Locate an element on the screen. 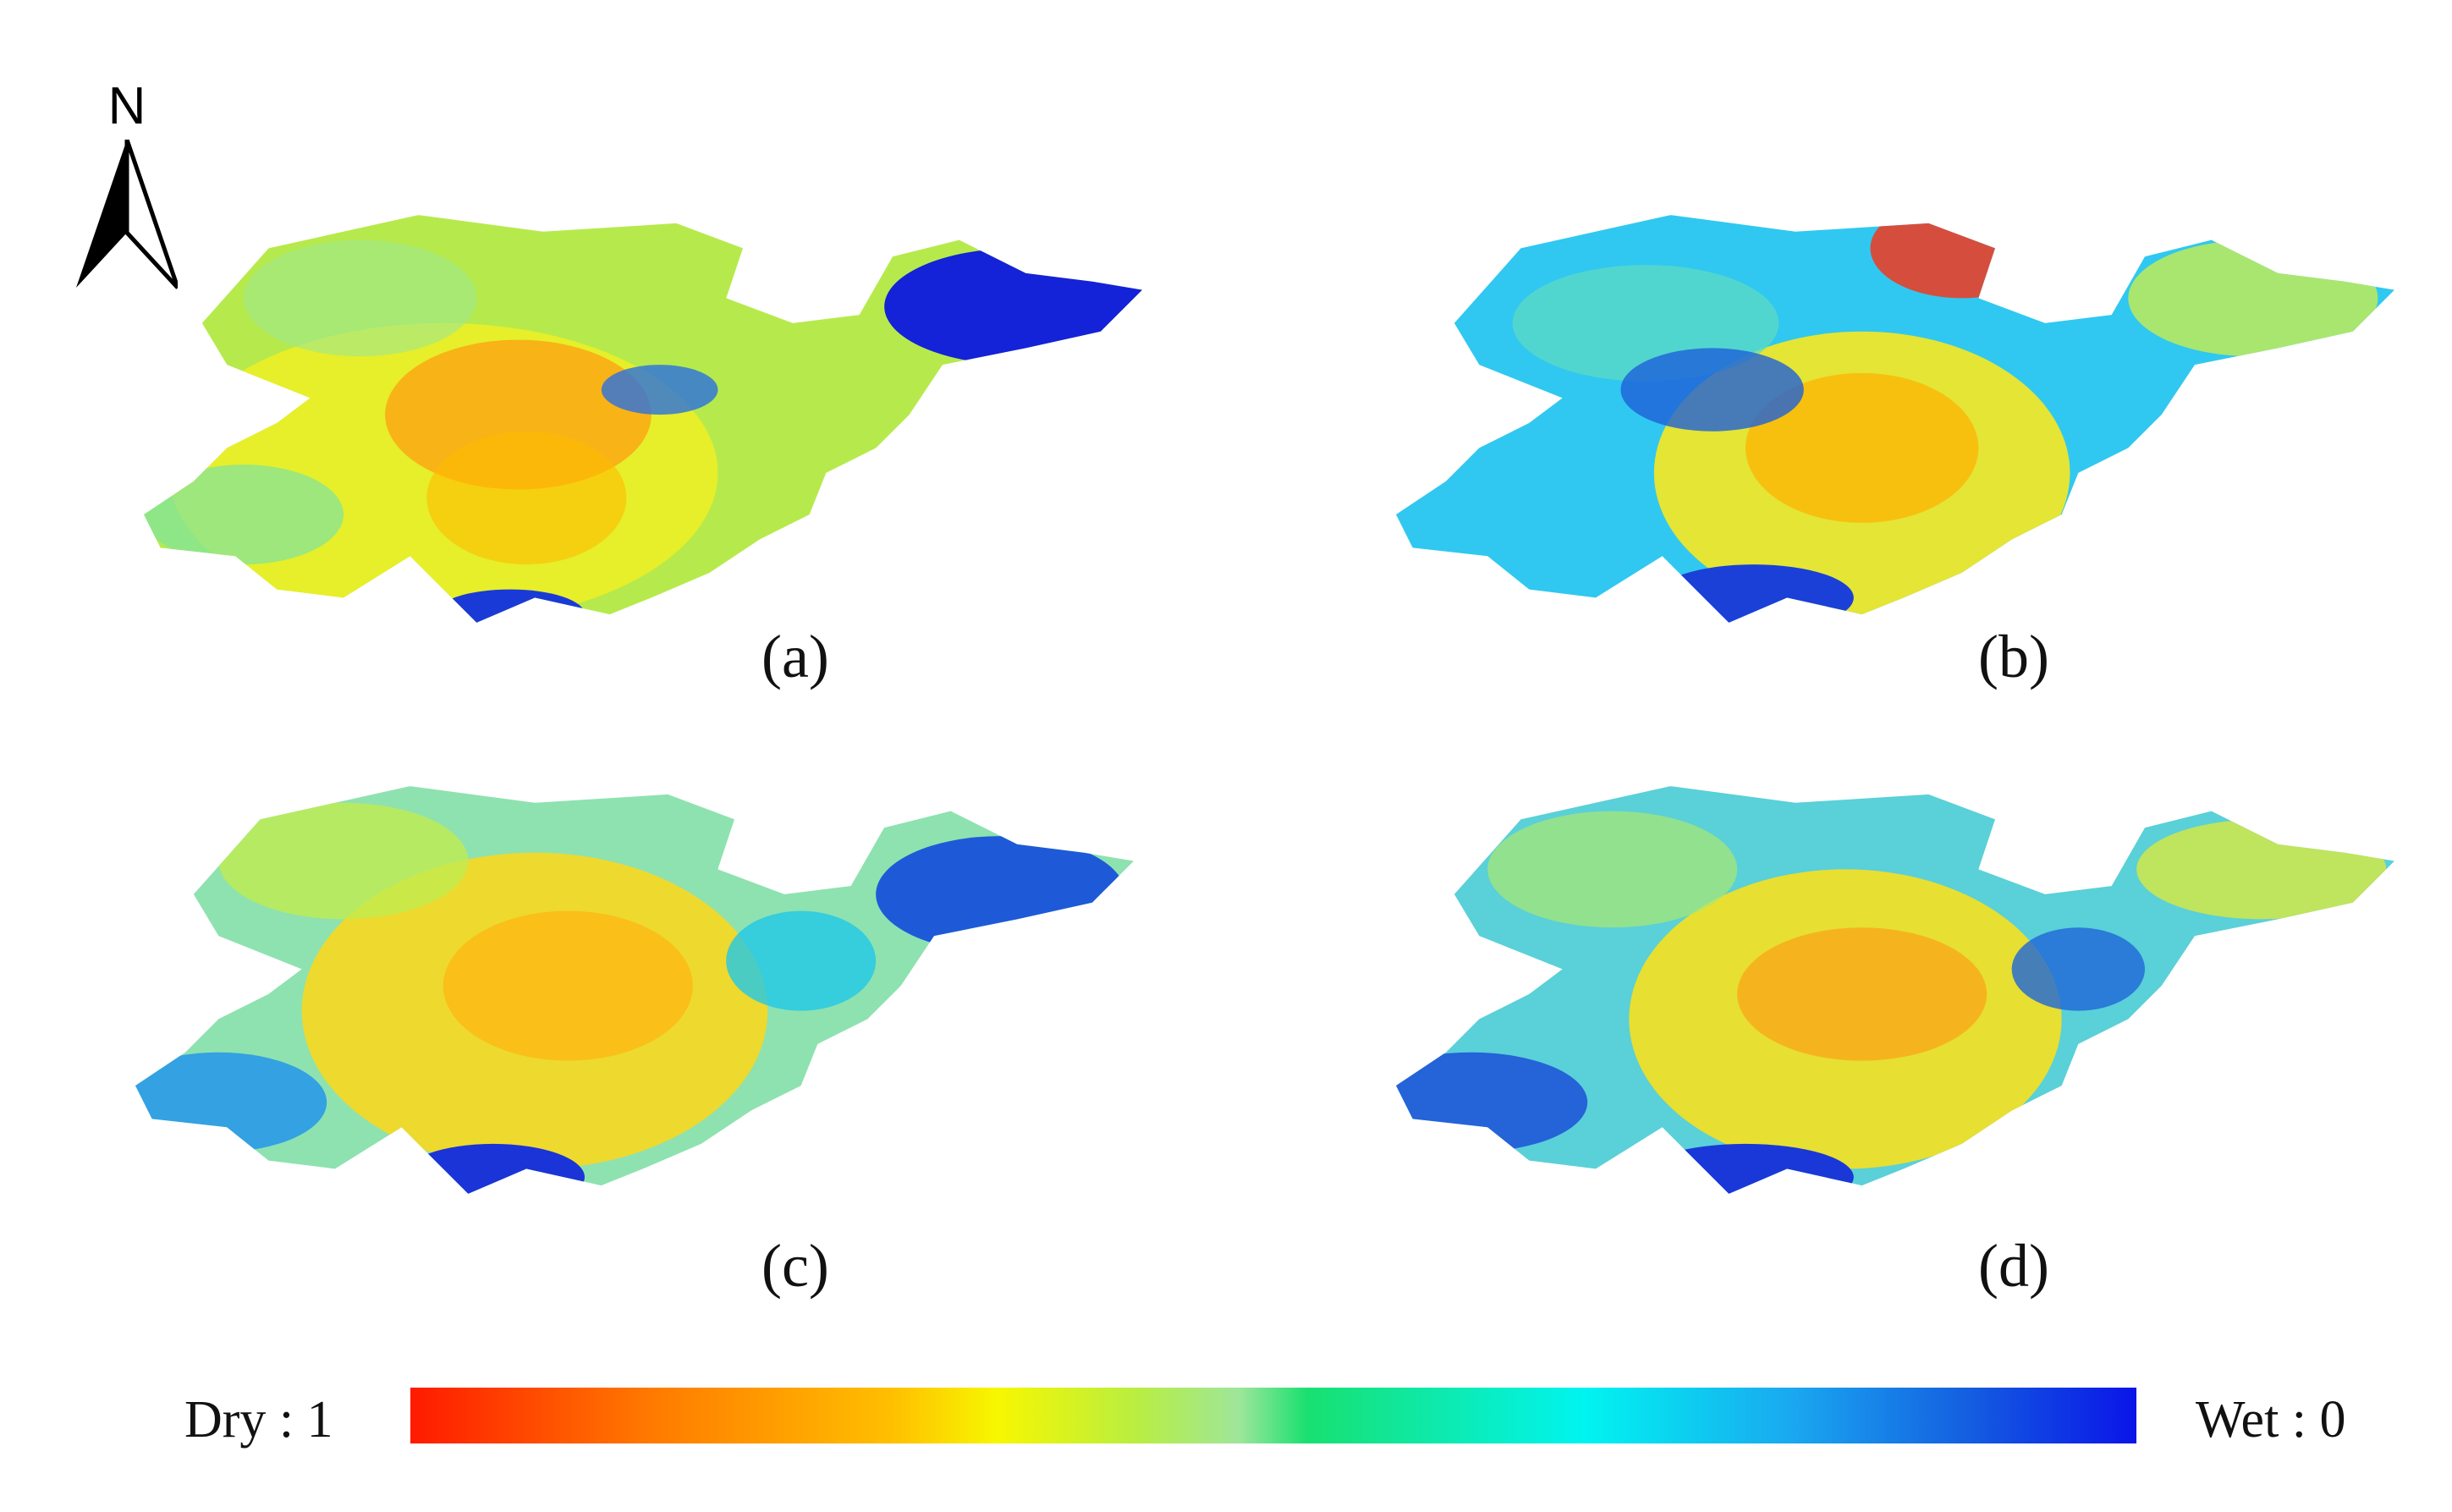 The height and width of the screenshot is (1512, 2452). map-panel-b is located at coordinates (1895, 419).